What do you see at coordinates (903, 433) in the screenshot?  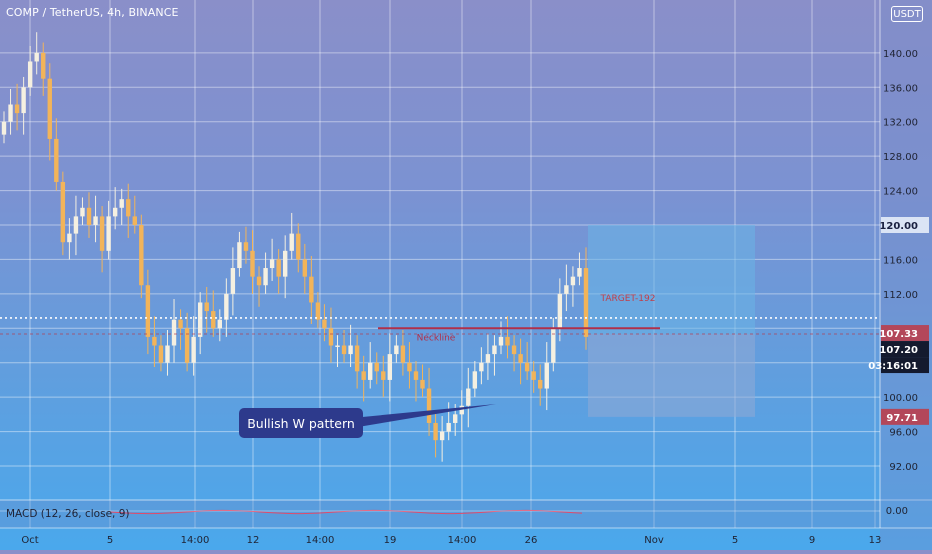 I see `y-tick-label: 96.00` at bounding box center [903, 433].